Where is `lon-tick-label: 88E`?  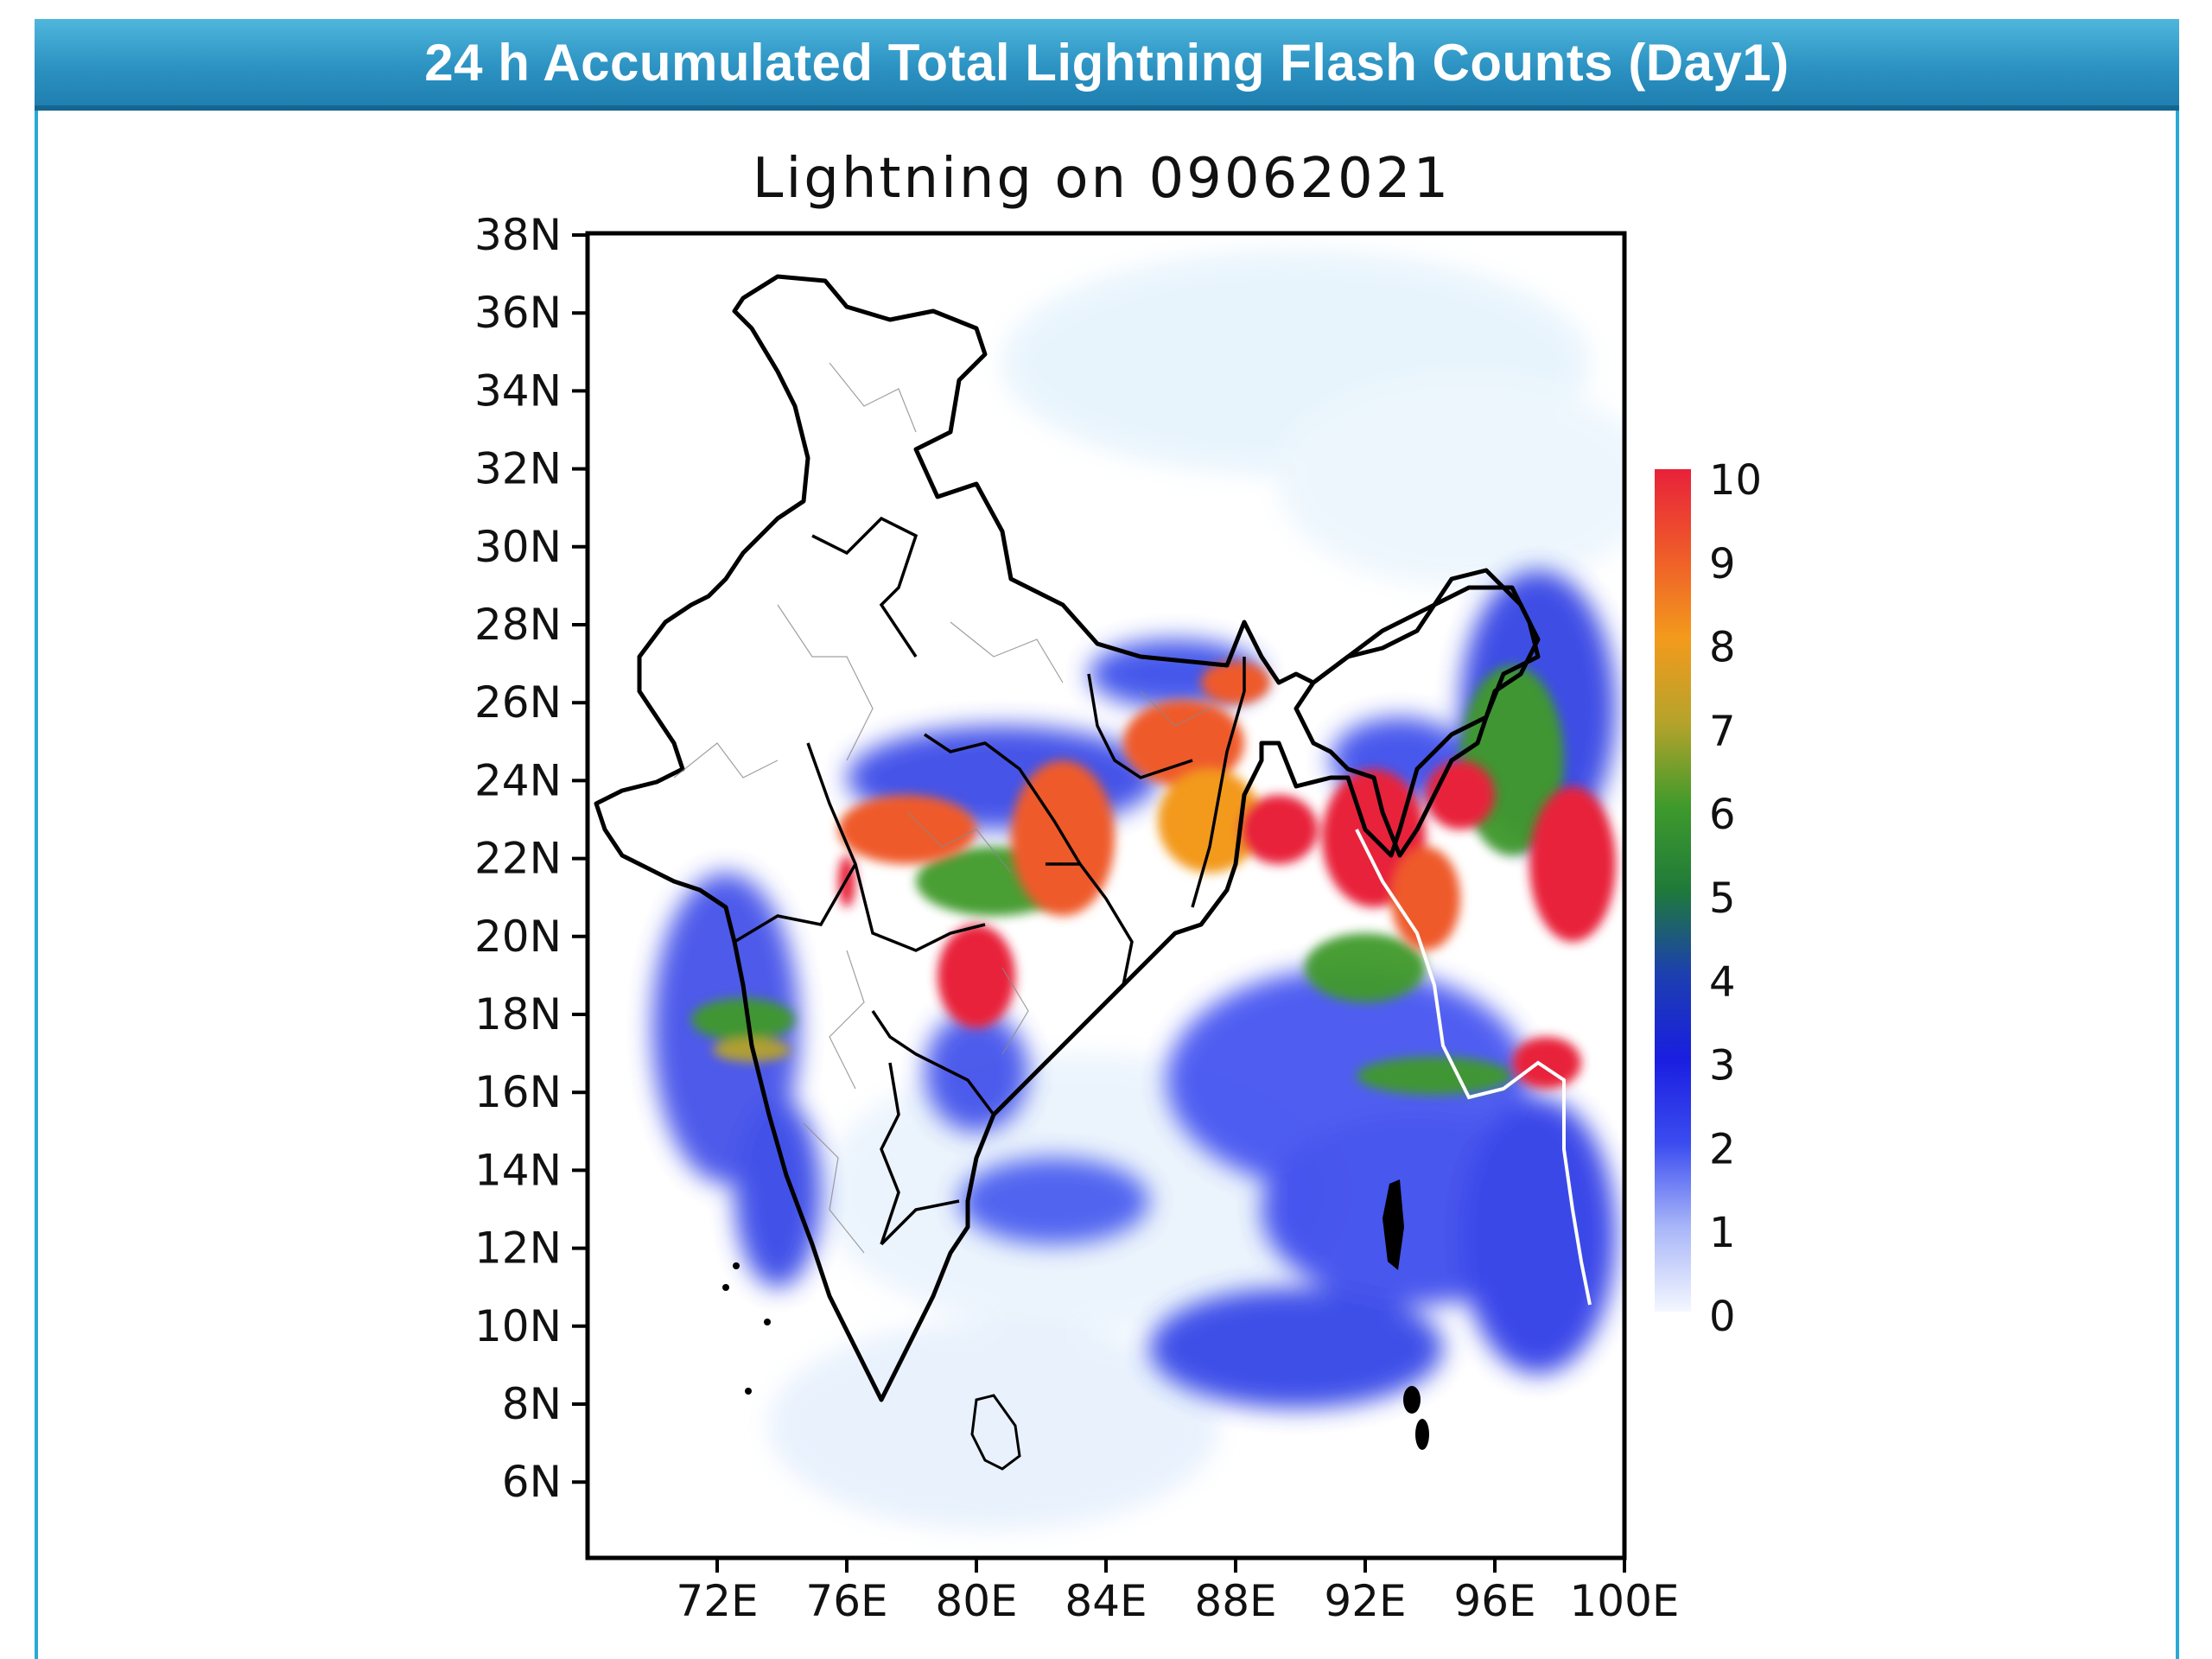
lon-tick-label: 88E is located at coordinates (1235, 1601).